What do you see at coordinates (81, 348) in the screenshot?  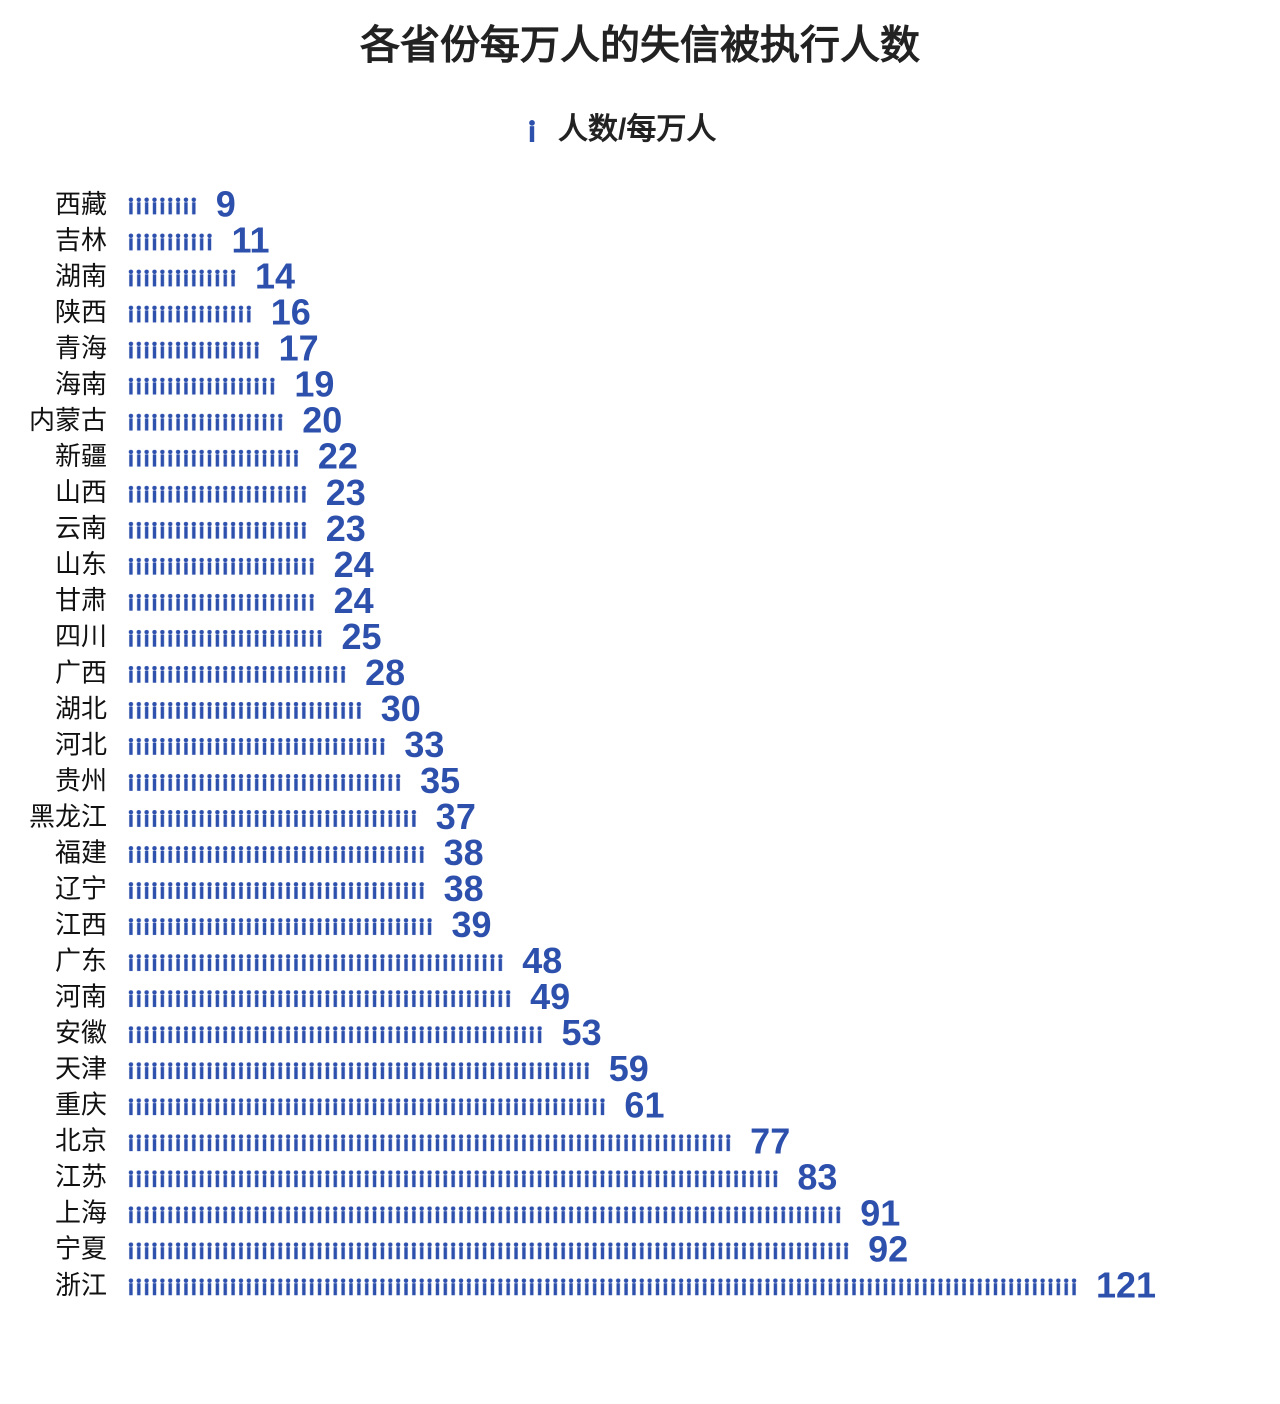 I see `category-label: 青海` at bounding box center [81, 348].